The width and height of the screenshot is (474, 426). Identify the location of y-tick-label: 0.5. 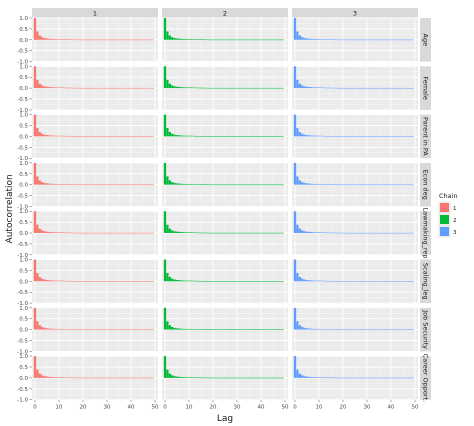
(23, 271).